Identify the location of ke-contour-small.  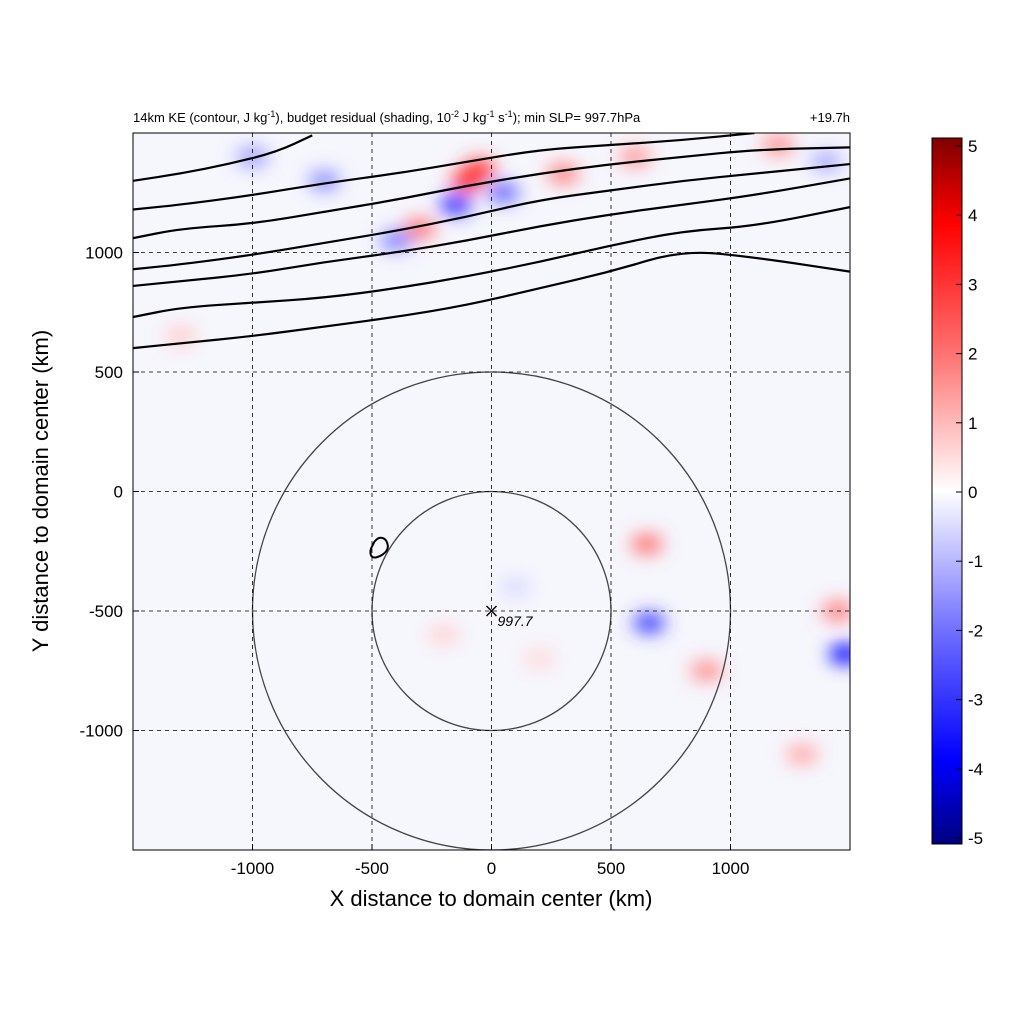
(379, 547).